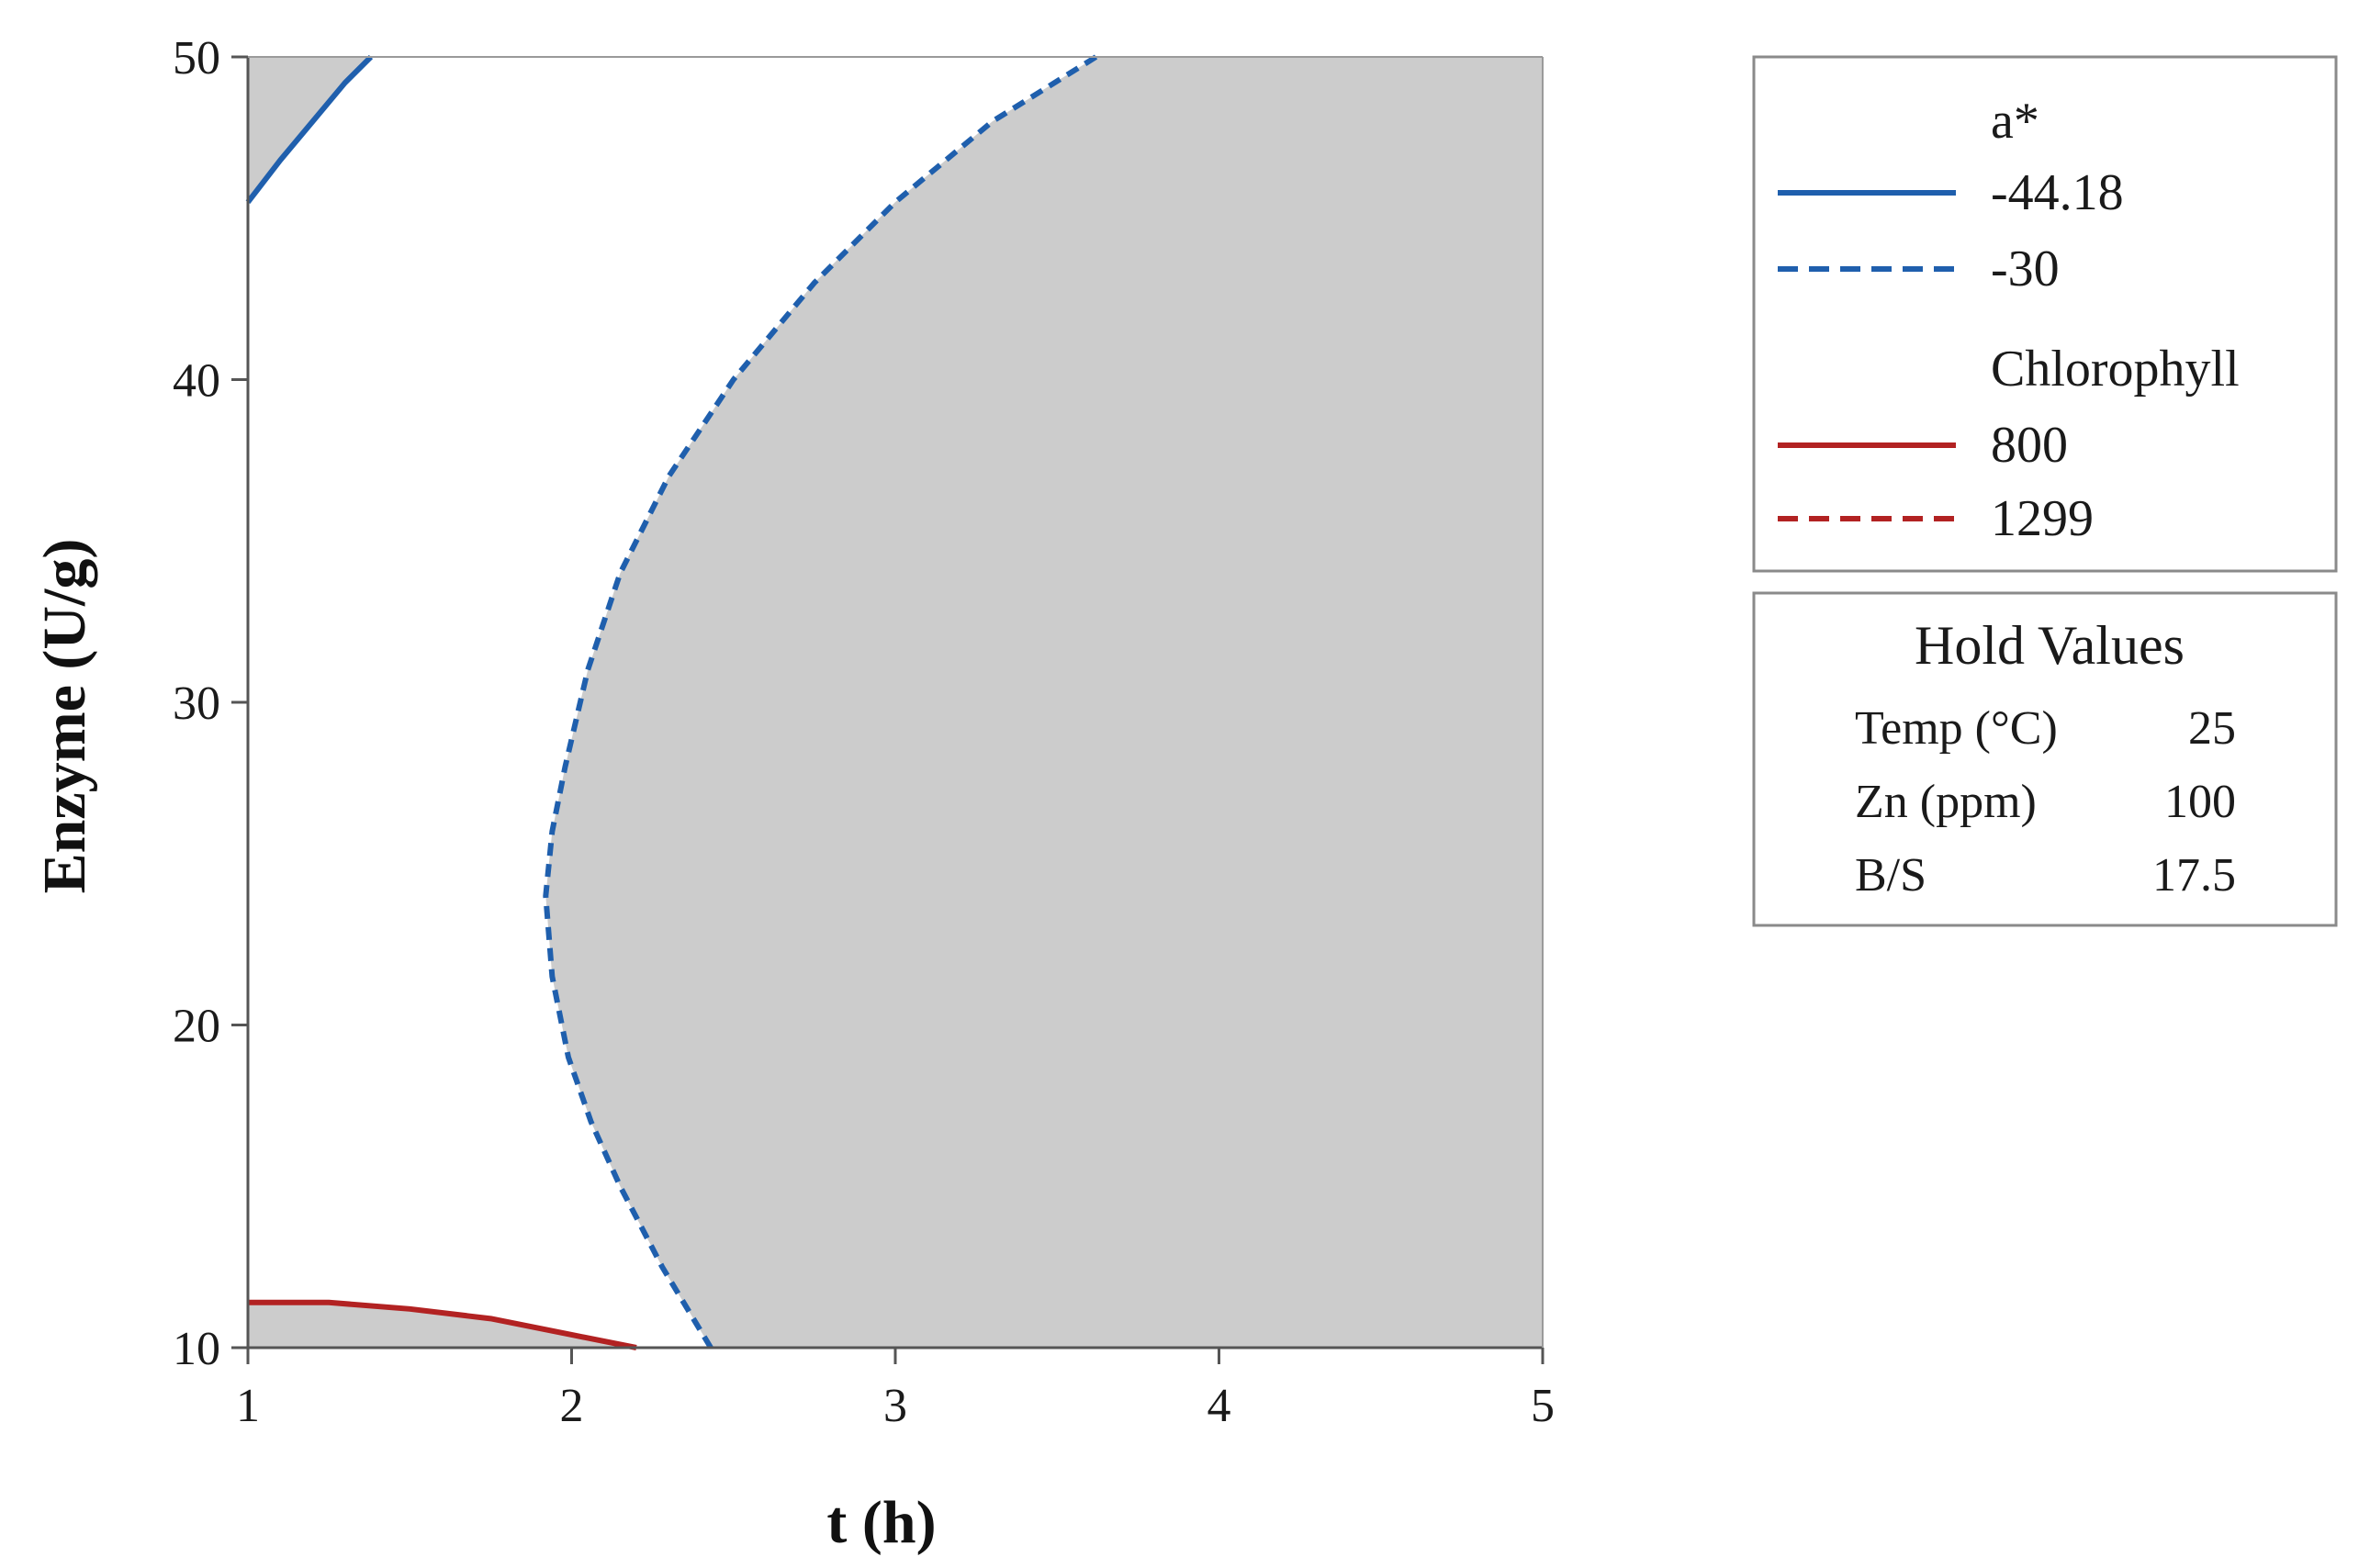  Describe the element at coordinates (196, 1027) in the screenshot. I see `y-tick-label: 20` at that location.